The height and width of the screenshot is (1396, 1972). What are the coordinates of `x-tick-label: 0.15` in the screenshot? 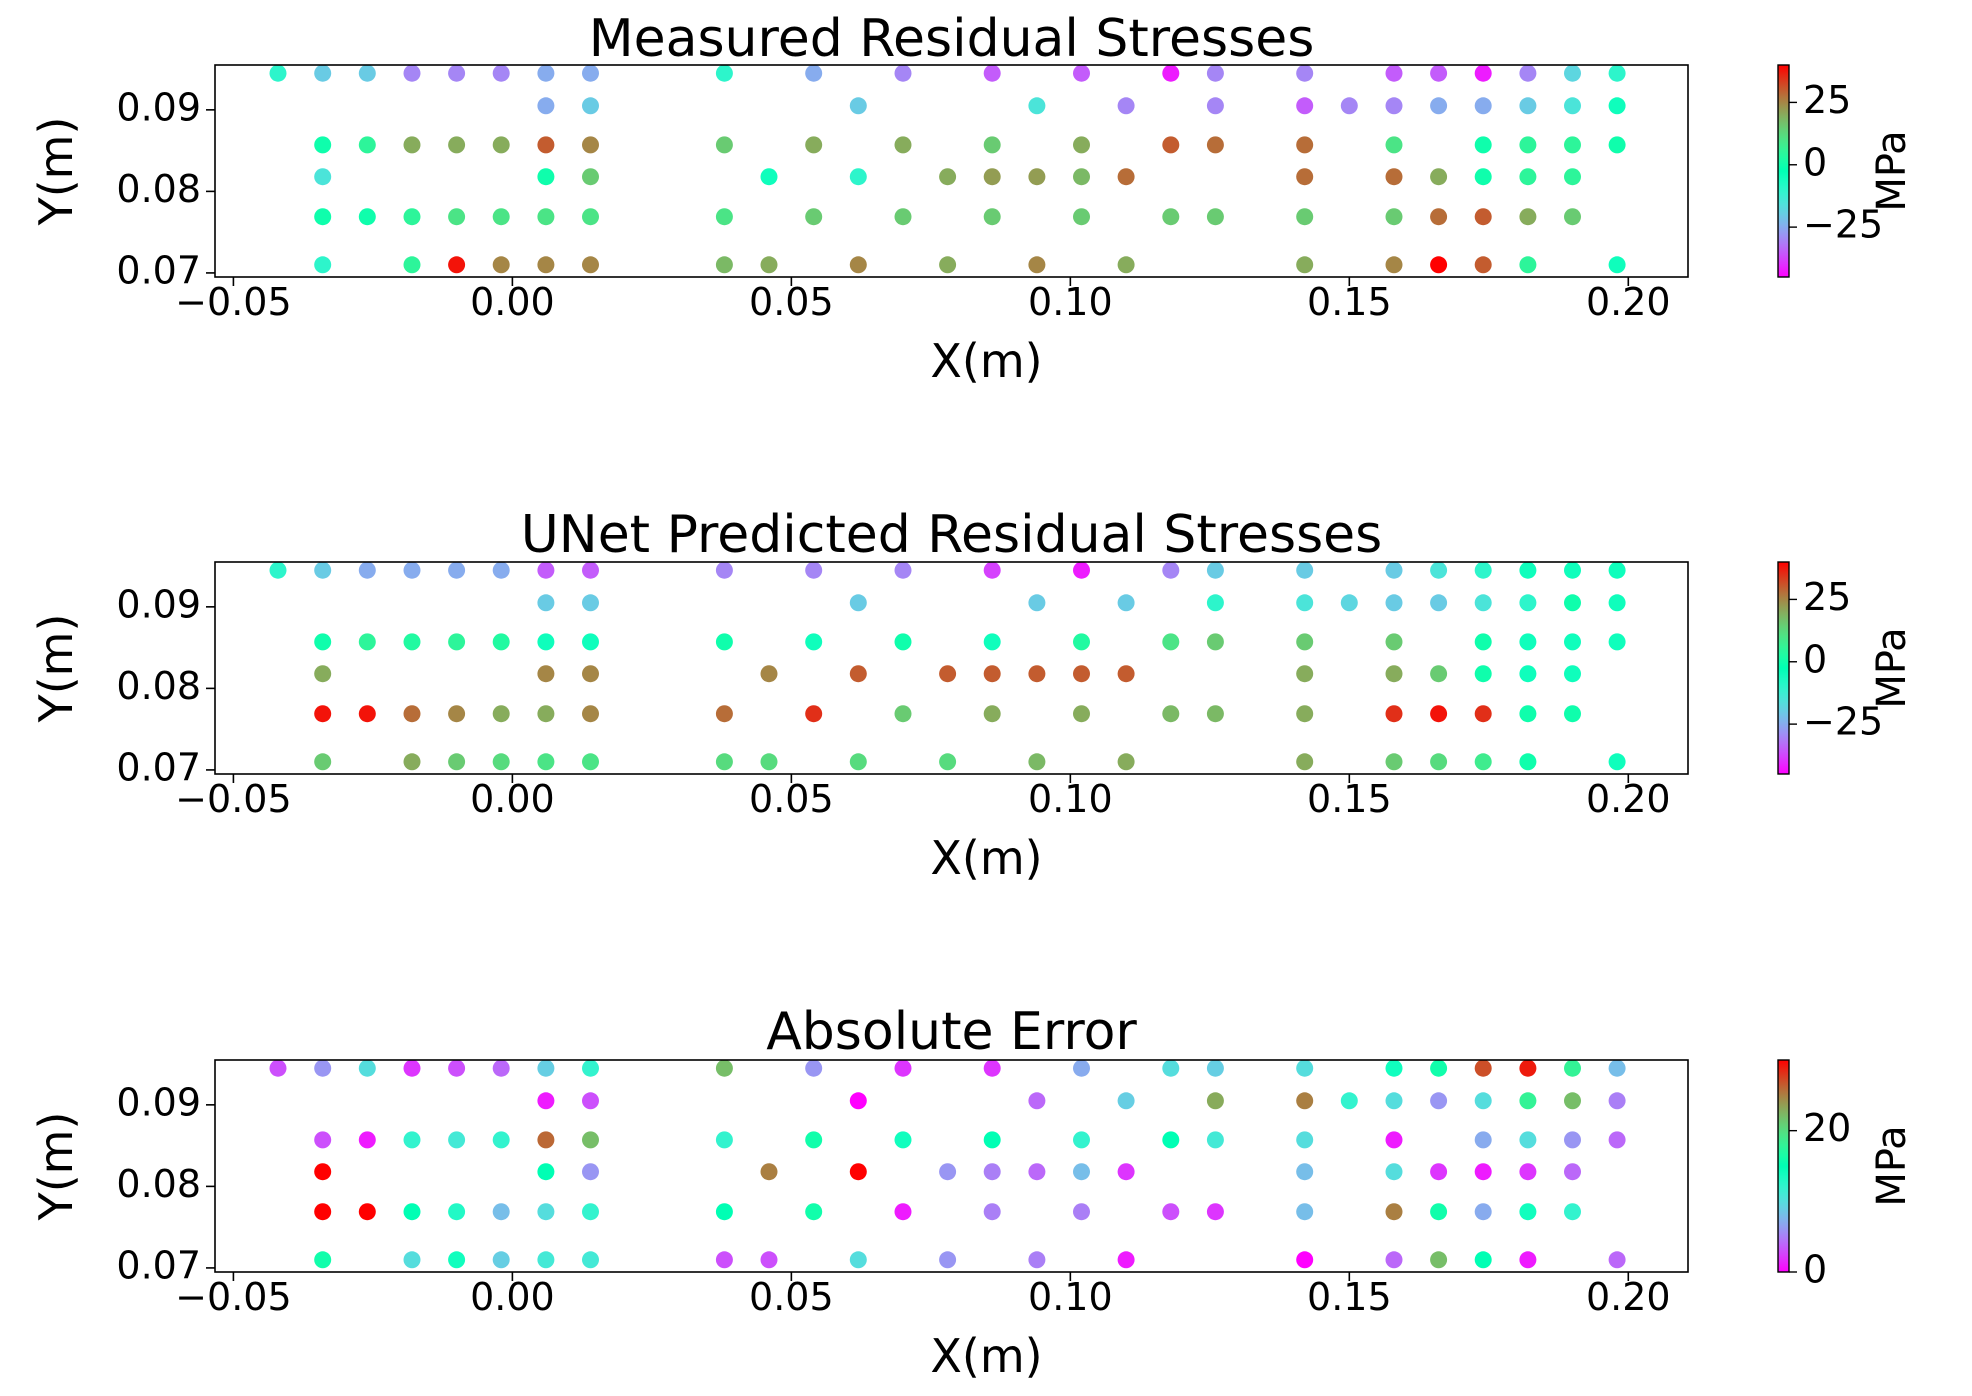 It's located at (1349, 1297).